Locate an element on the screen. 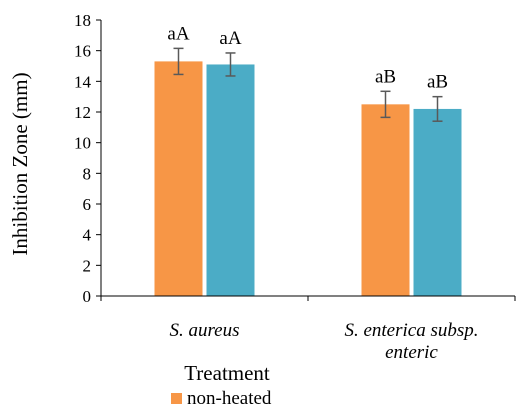 The width and height of the screenshot is (518, 411). y-tick-label: 0 is located at coordinates (87, 296).